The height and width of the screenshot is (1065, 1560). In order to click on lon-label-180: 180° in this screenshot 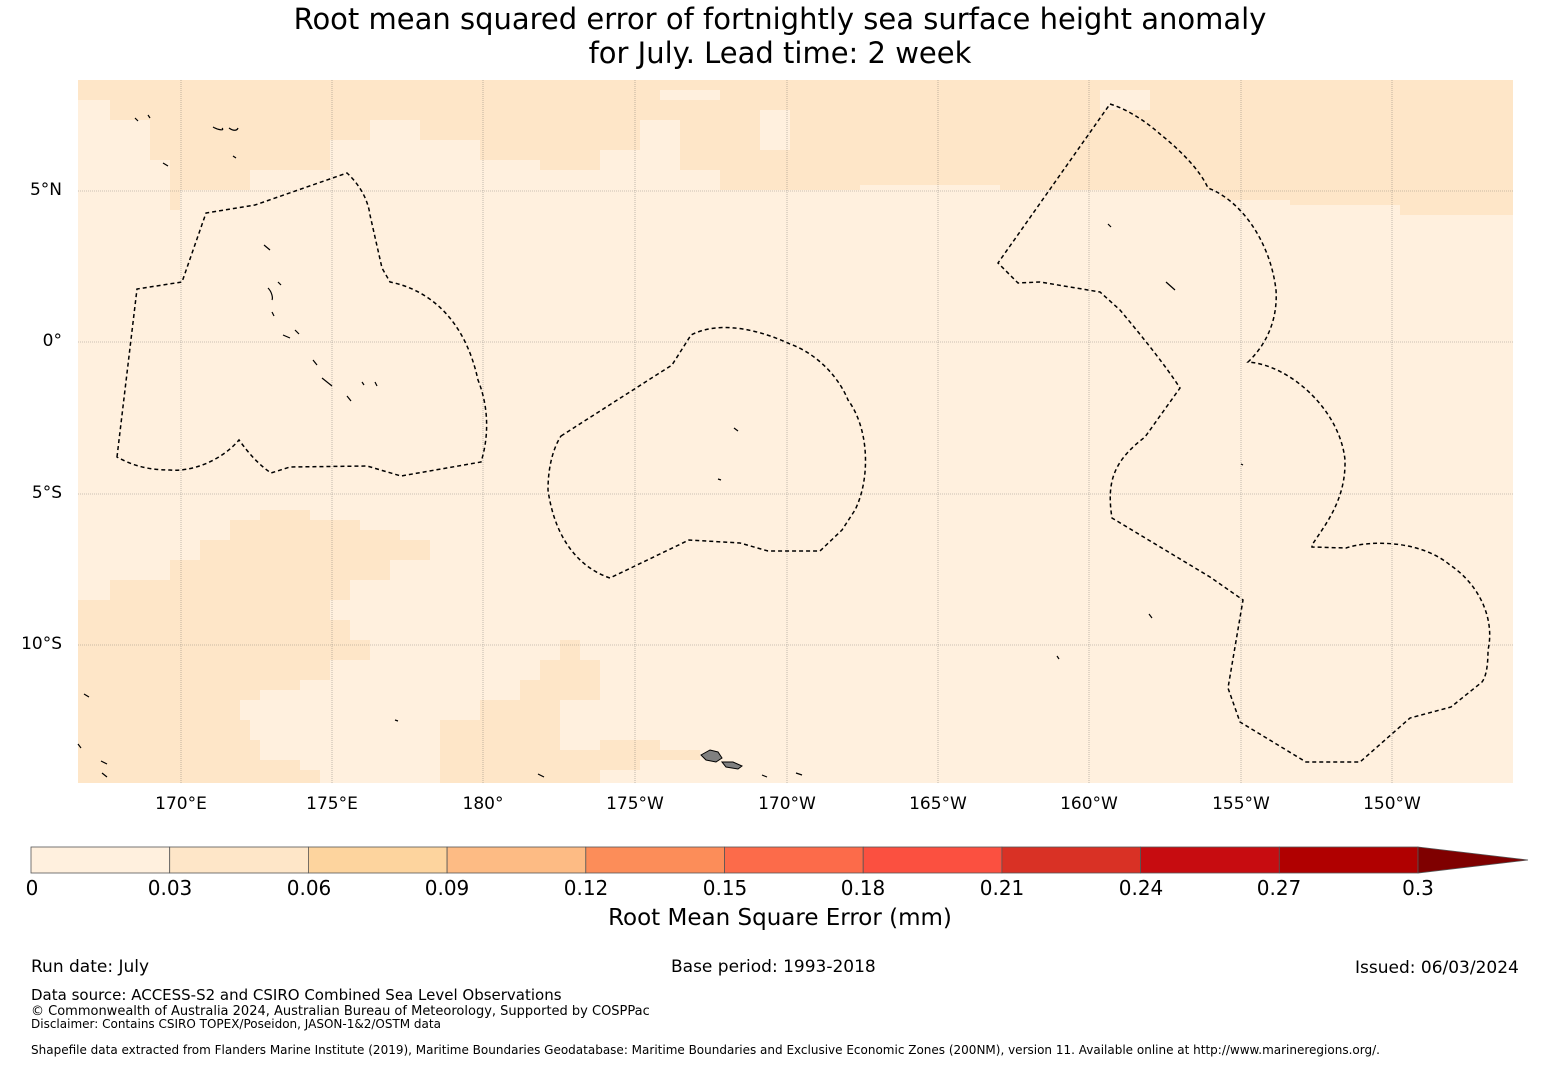, I will do `click(483, 804)`.